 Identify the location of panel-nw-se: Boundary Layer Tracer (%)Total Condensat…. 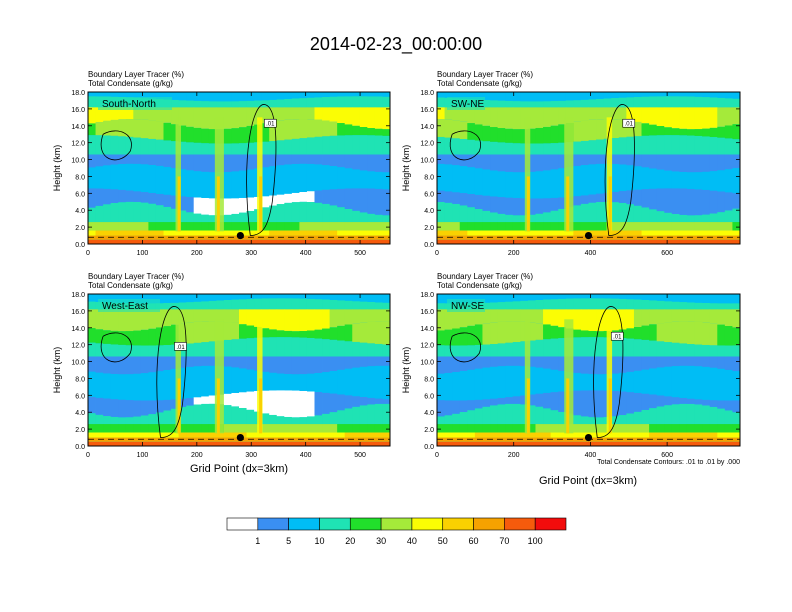
(571, 365).